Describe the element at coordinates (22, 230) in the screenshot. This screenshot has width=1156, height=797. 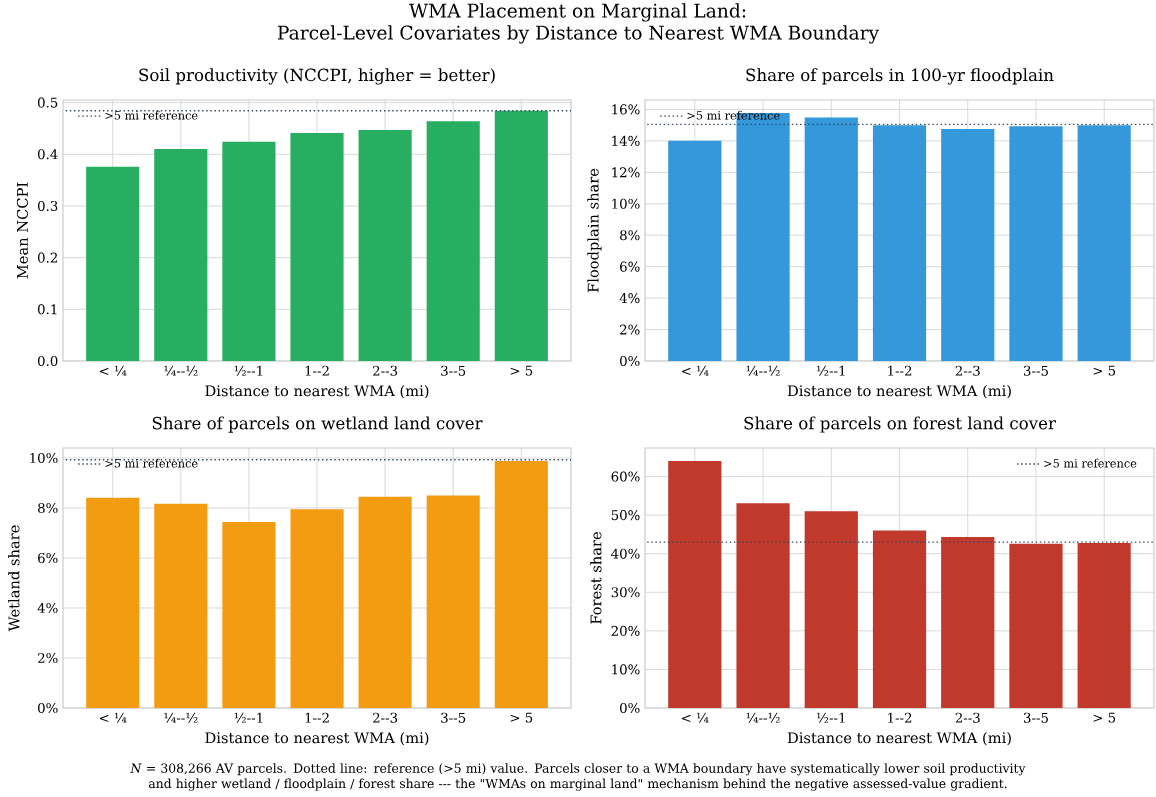
I see `y-axis-title: Mean NCCPI` at that location.